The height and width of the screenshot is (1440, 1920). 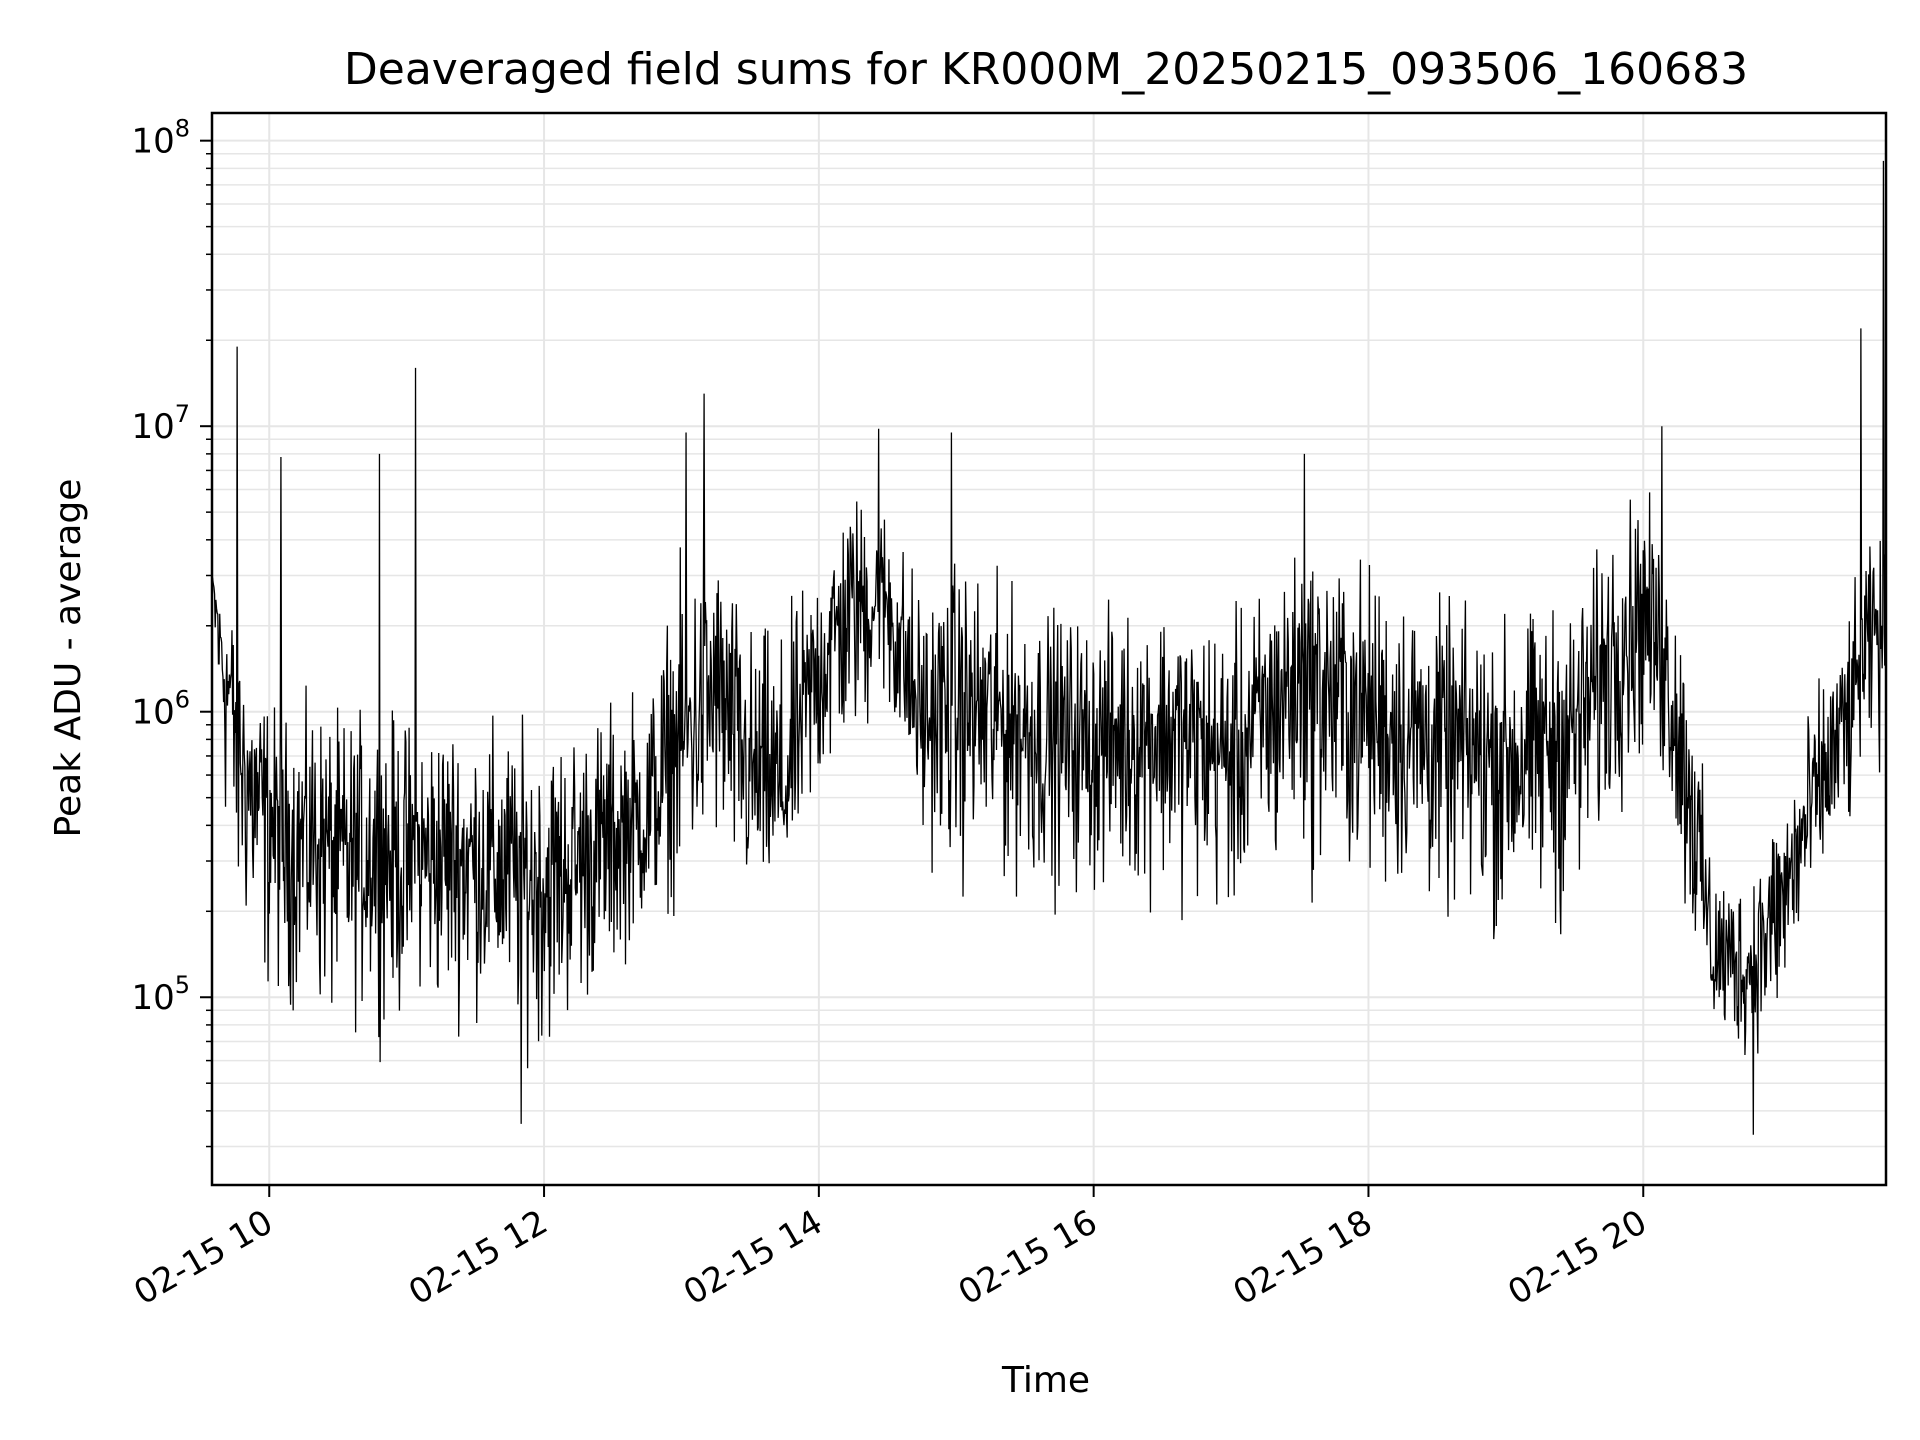 I want to click on y-tick-label: 10⁵, so click(x=160, y=994).